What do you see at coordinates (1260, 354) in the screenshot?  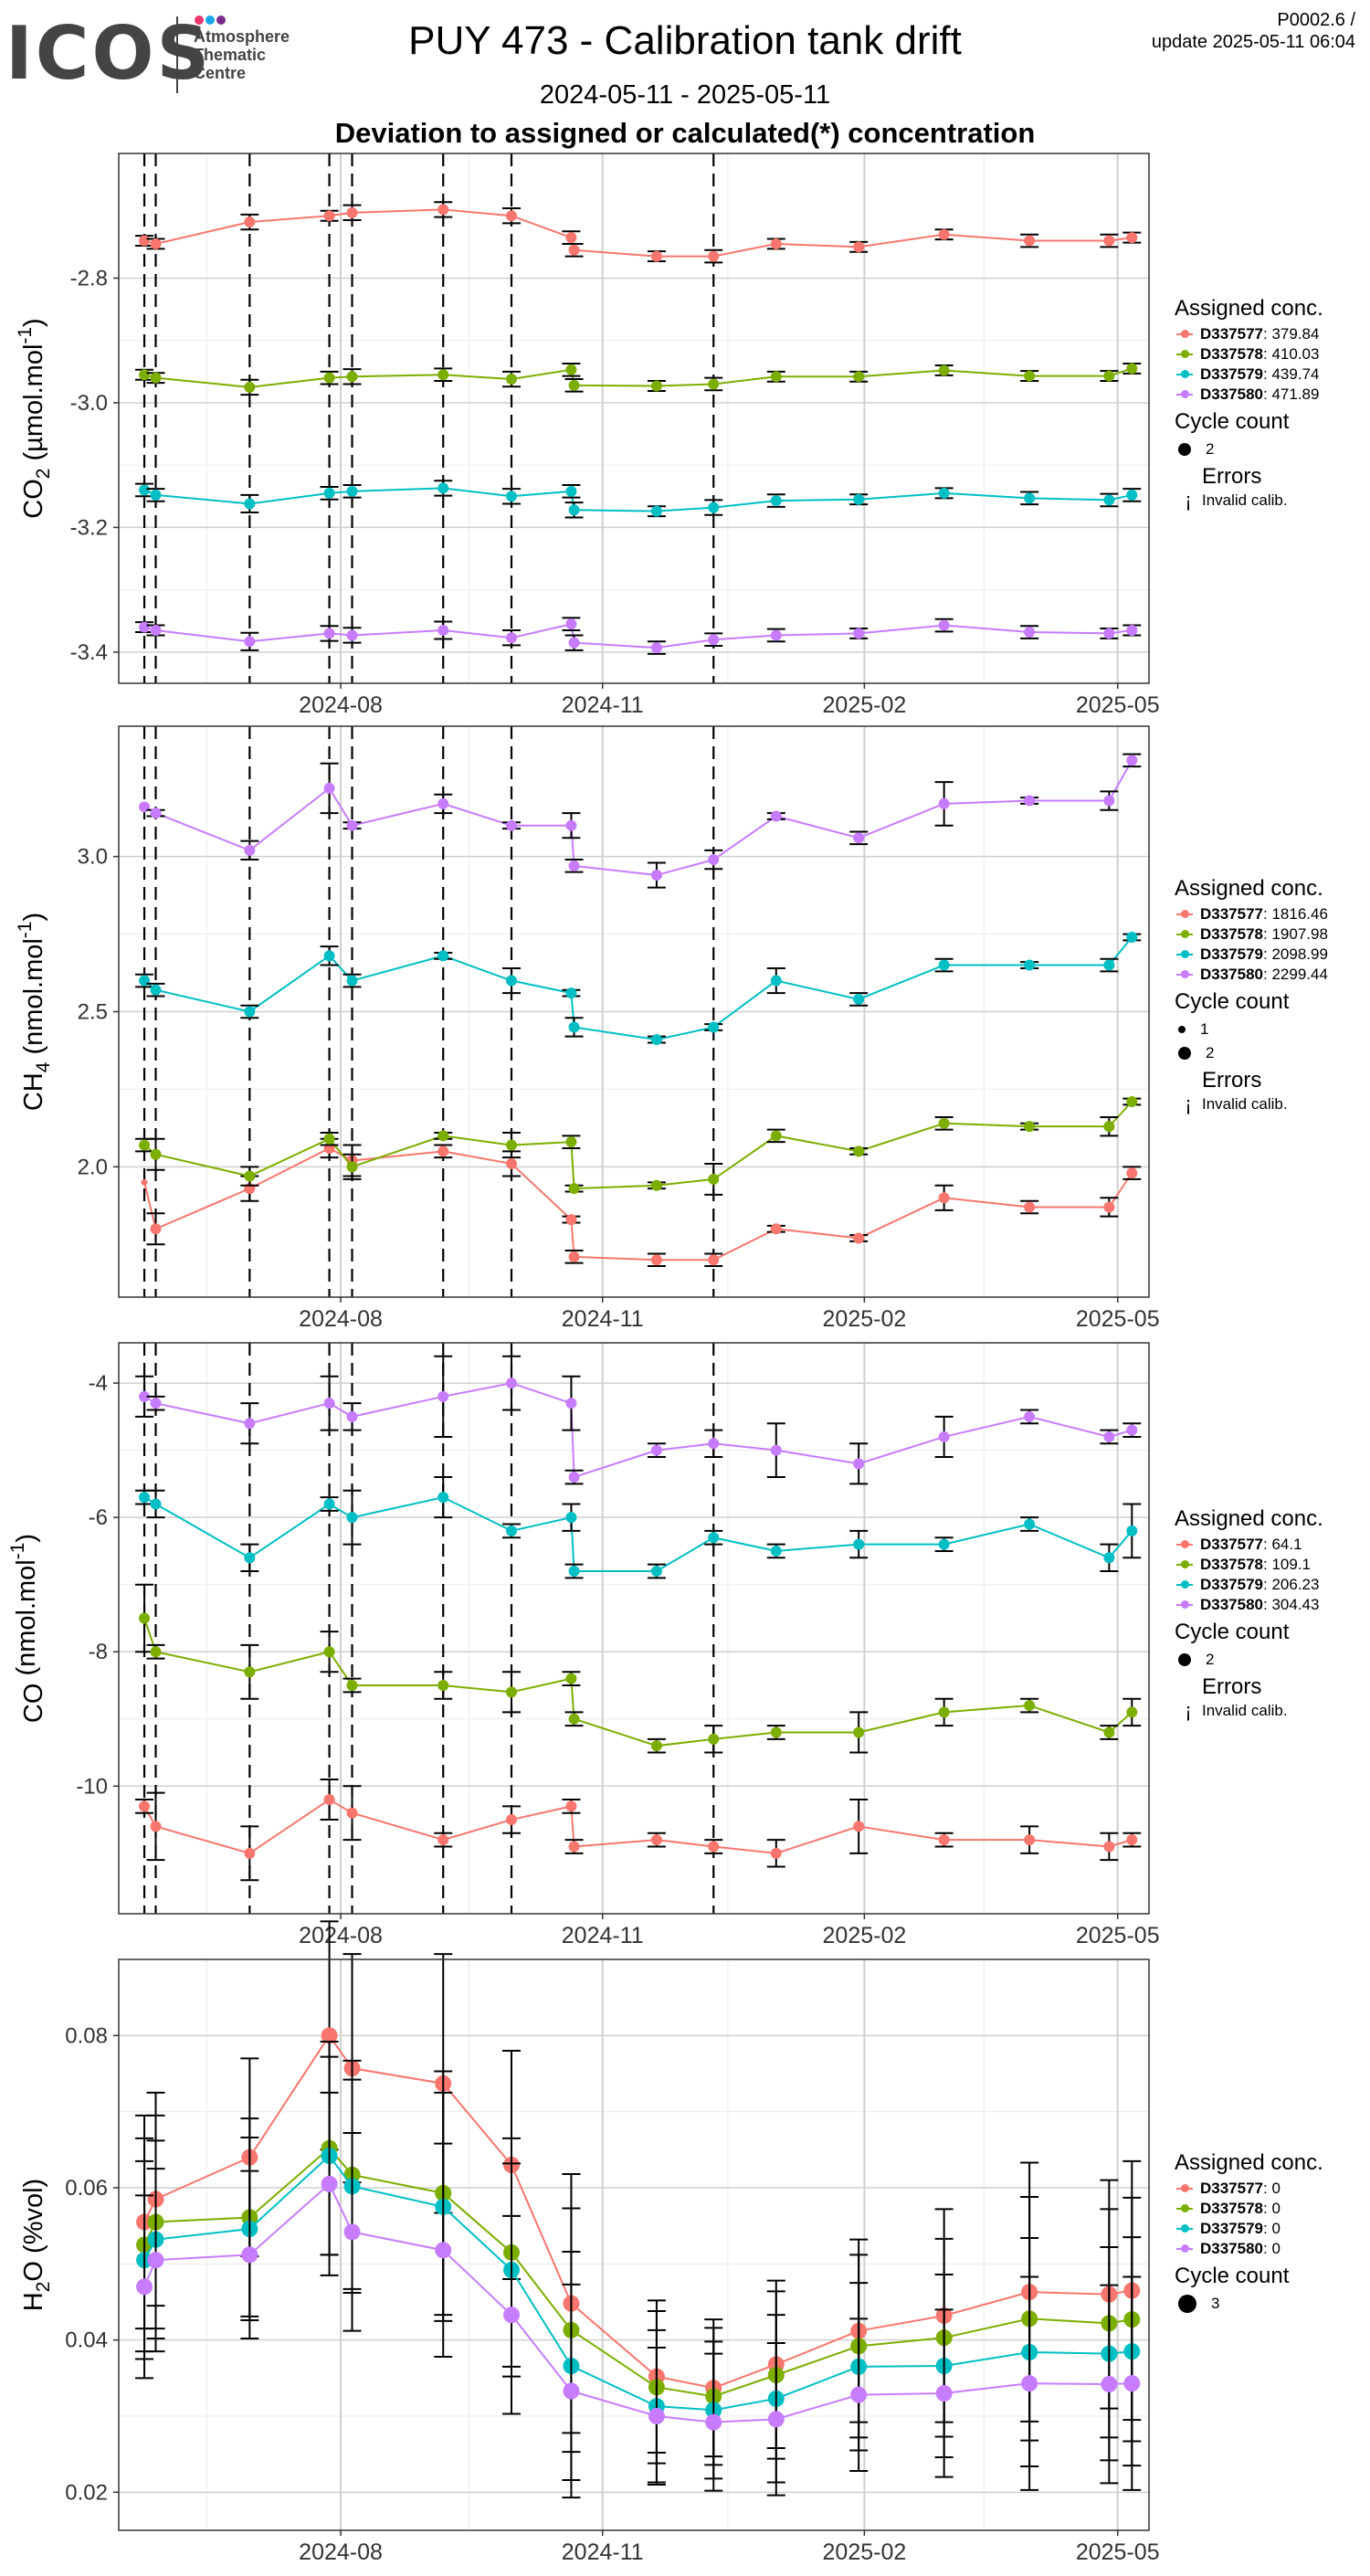 I see `legend-series-label: D337578: 410.03` at bounding box center [1260, 354].